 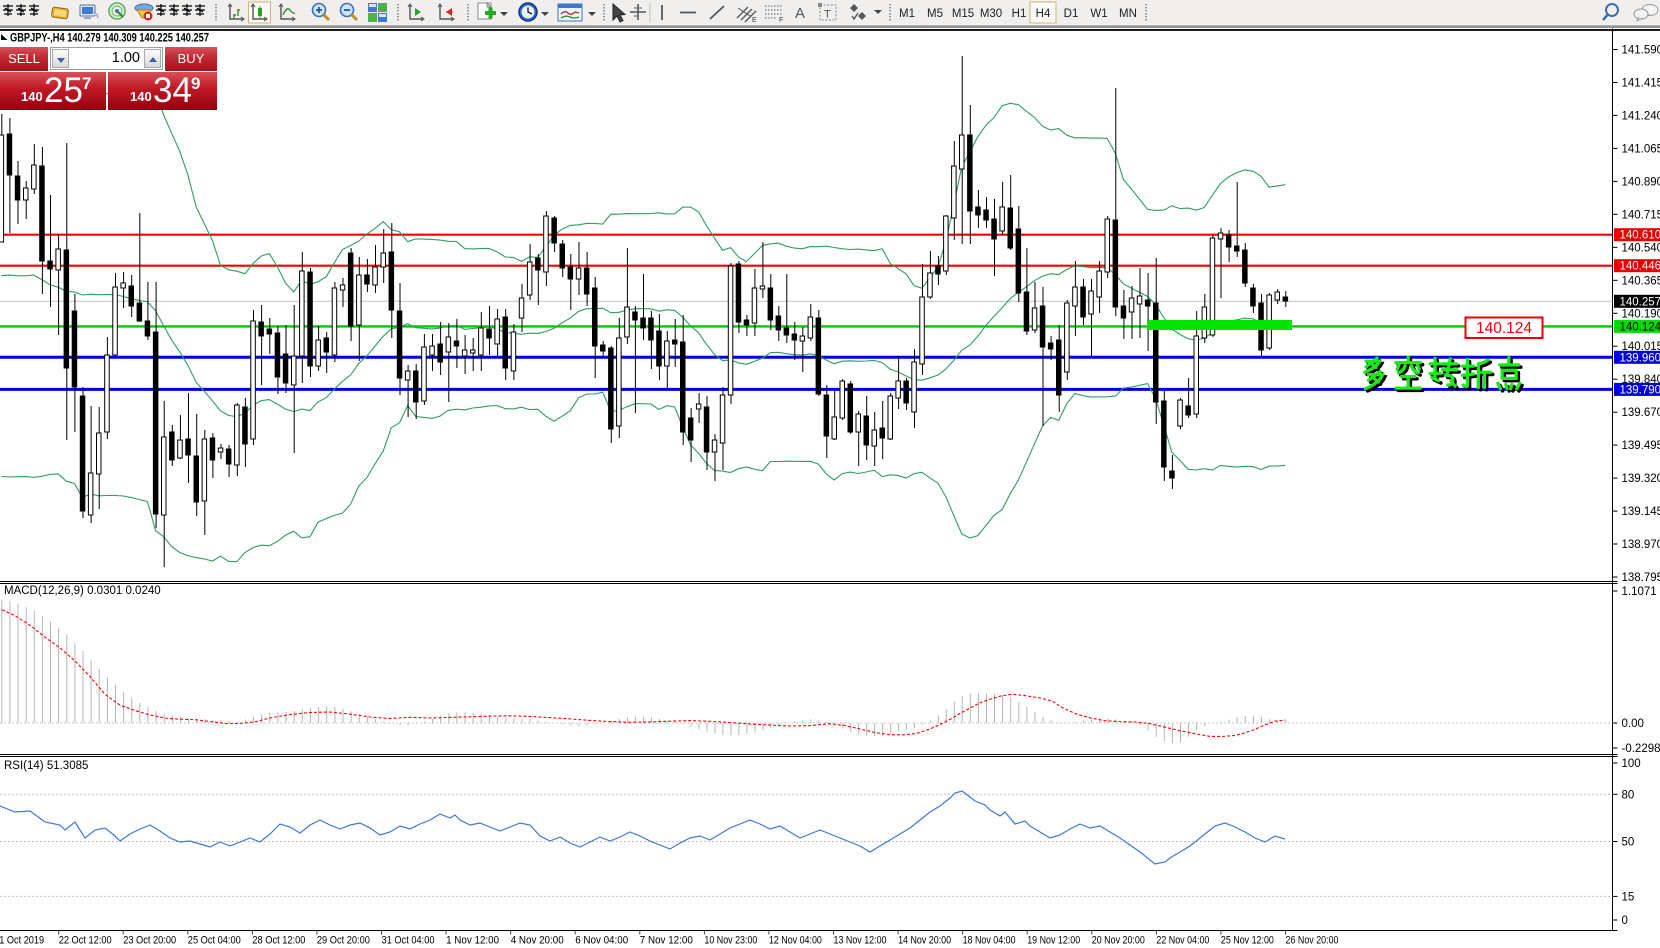 What do you see at coordinates (1641, 512) in the screenshot?
I see `svg-text: 139.145` at bounding box center [1641, 512].